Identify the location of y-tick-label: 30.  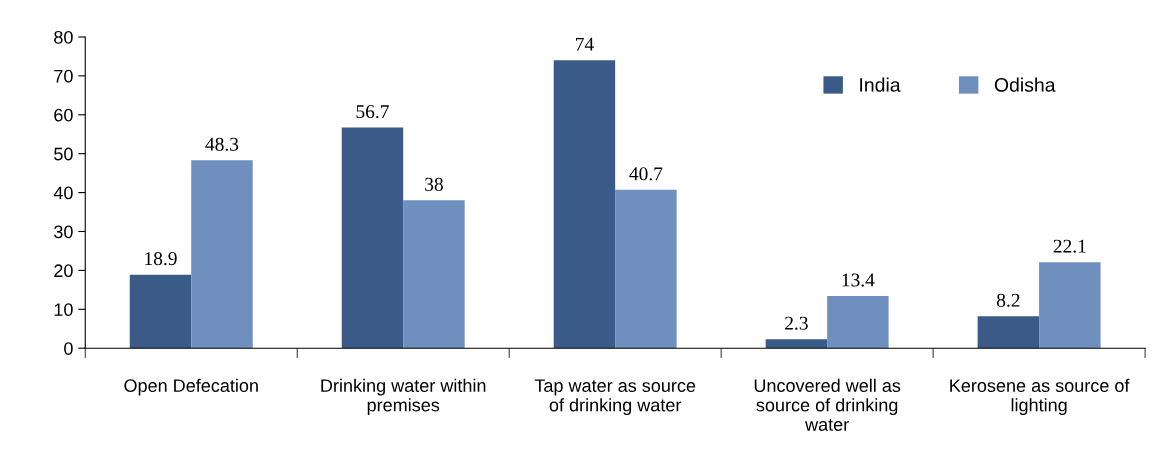
(63, 232).